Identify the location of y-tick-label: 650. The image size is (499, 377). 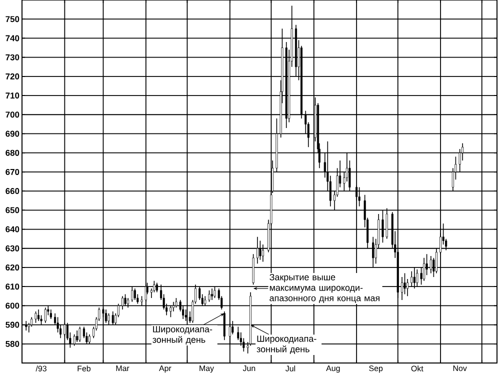
(13, 210).